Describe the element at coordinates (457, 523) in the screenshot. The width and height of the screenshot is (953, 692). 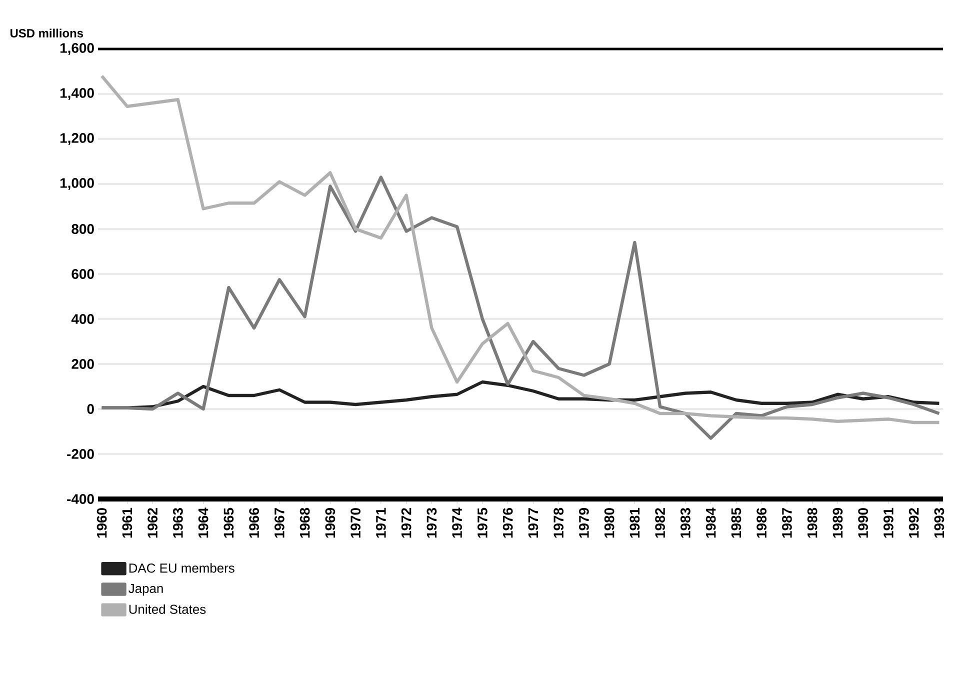
I see `x-tick-label: 1974` at that location.